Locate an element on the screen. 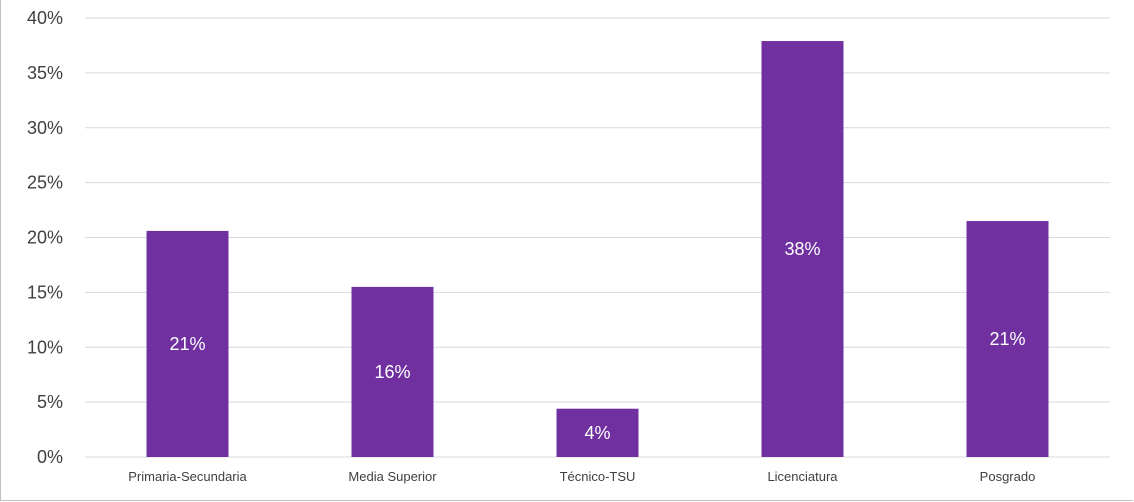 This screenshot has height=502, width=1134. data-label: 38% is located at coordinates (802, 249).